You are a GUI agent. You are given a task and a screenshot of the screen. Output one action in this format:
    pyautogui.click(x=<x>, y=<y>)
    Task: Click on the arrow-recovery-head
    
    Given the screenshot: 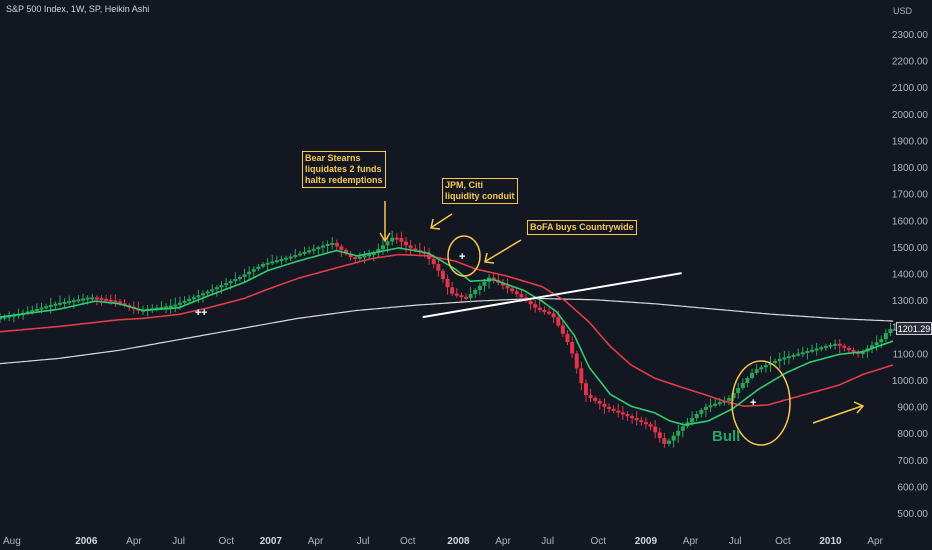 What is the action you would take?
    pyautogui.click(x=859, y=407)
    